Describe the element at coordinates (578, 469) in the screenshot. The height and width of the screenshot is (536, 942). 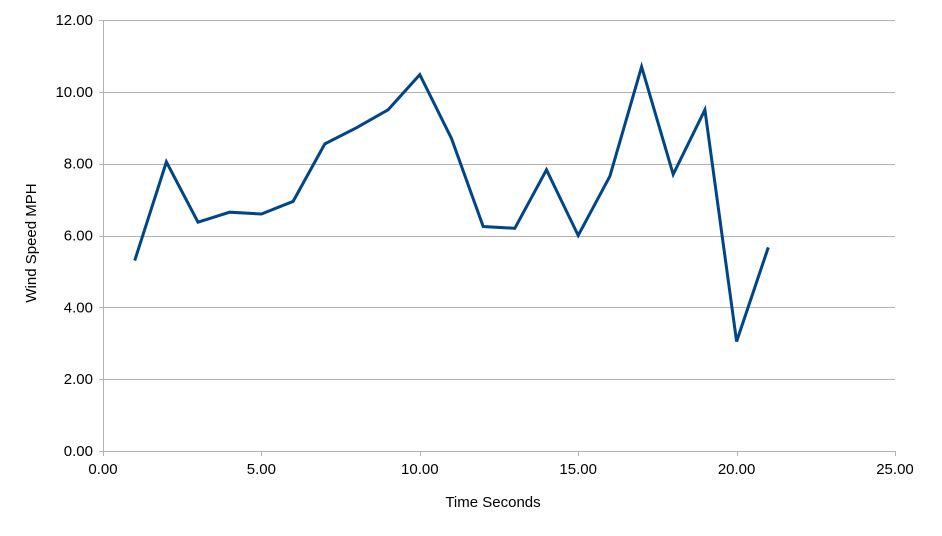
I see `x-tick-label: 15.00` at that location.